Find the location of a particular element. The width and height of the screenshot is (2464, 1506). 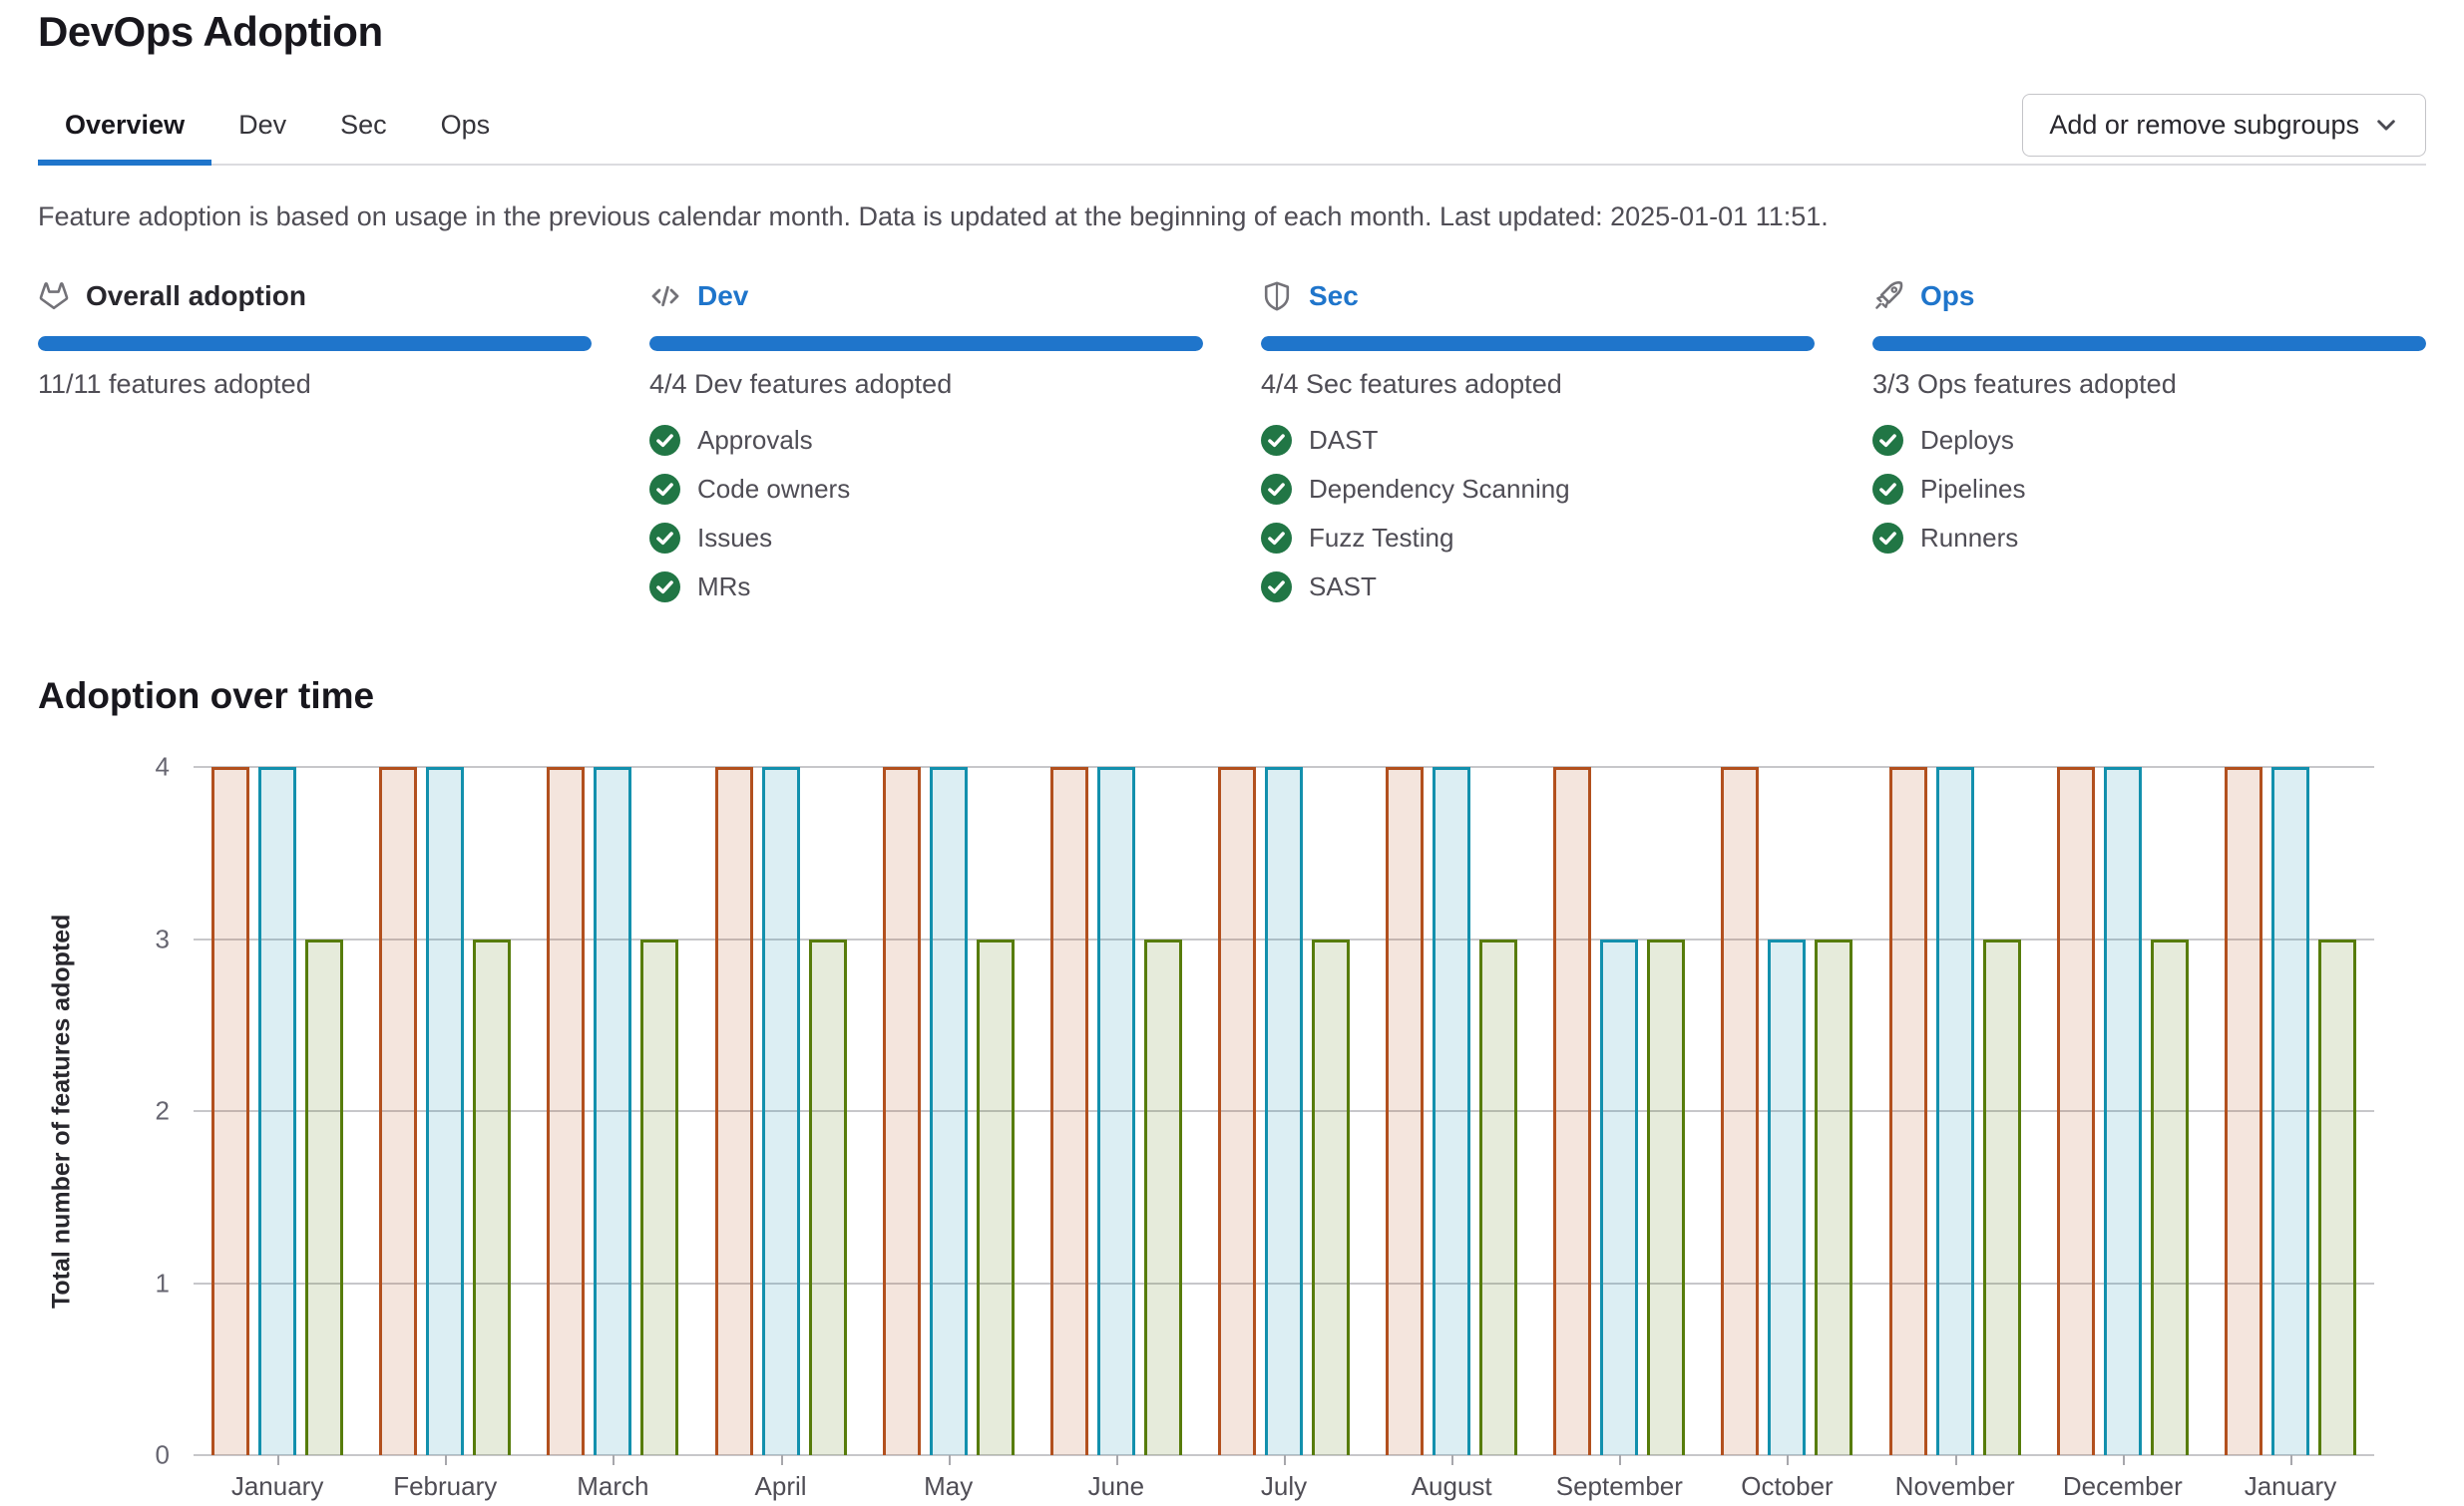

progress-bar-sec is located at coordinates (1538, 344).